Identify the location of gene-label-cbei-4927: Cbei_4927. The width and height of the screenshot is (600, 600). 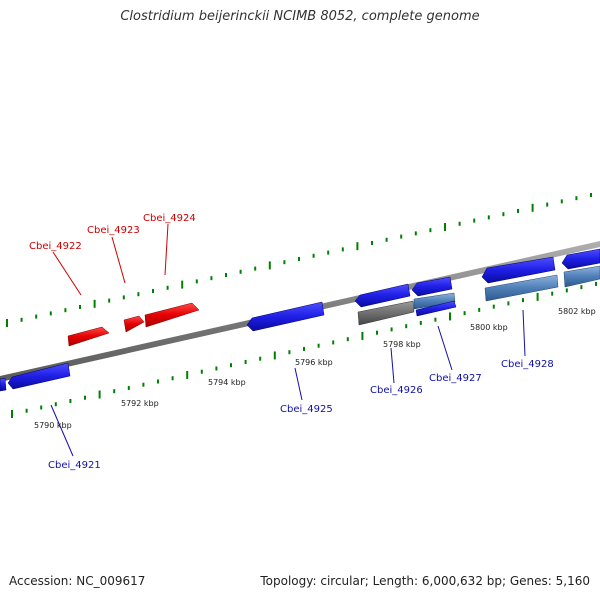
(455, 378).